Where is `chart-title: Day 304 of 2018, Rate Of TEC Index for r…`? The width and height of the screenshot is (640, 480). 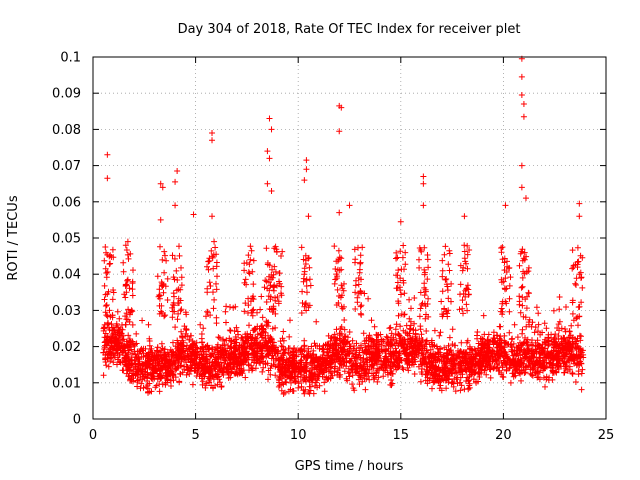
chart-title: Day 304 of 2018, Rate Of TEC Index for r… is located at coordinates (349, 29).